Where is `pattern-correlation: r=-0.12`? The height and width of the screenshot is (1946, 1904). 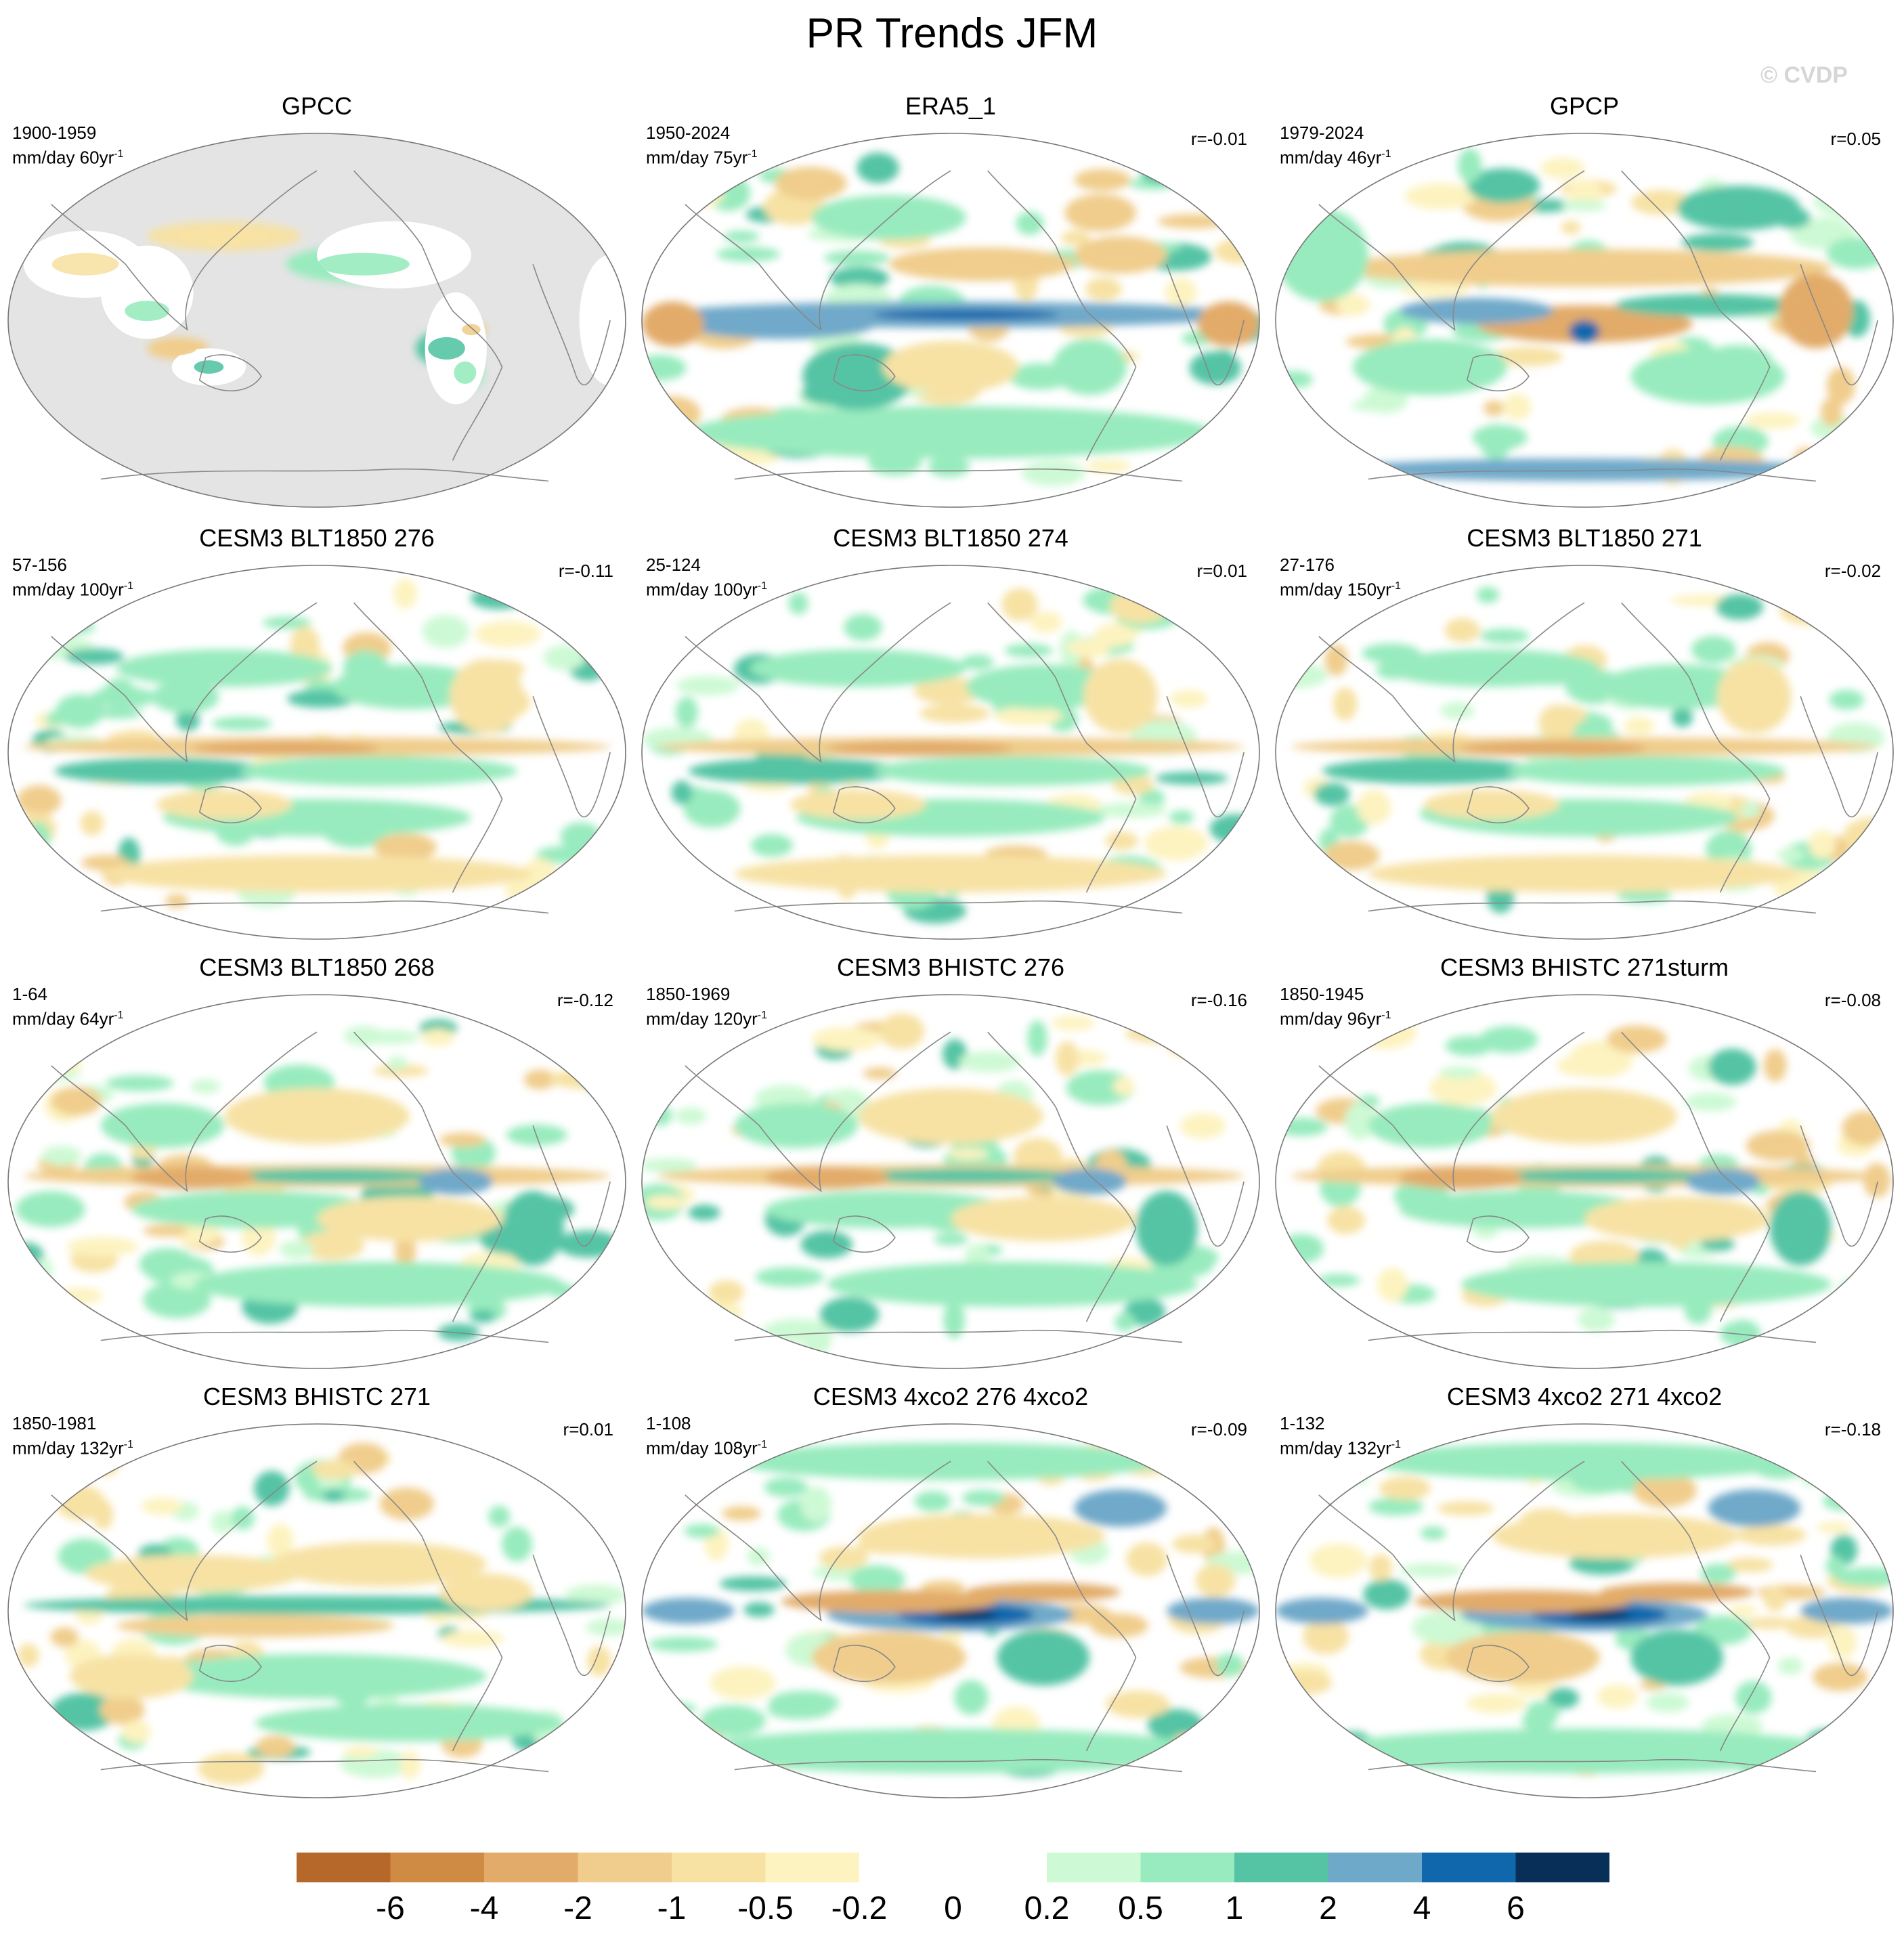
pattern-correlation: r=-0.12 is located at coordinates (585, 1000).